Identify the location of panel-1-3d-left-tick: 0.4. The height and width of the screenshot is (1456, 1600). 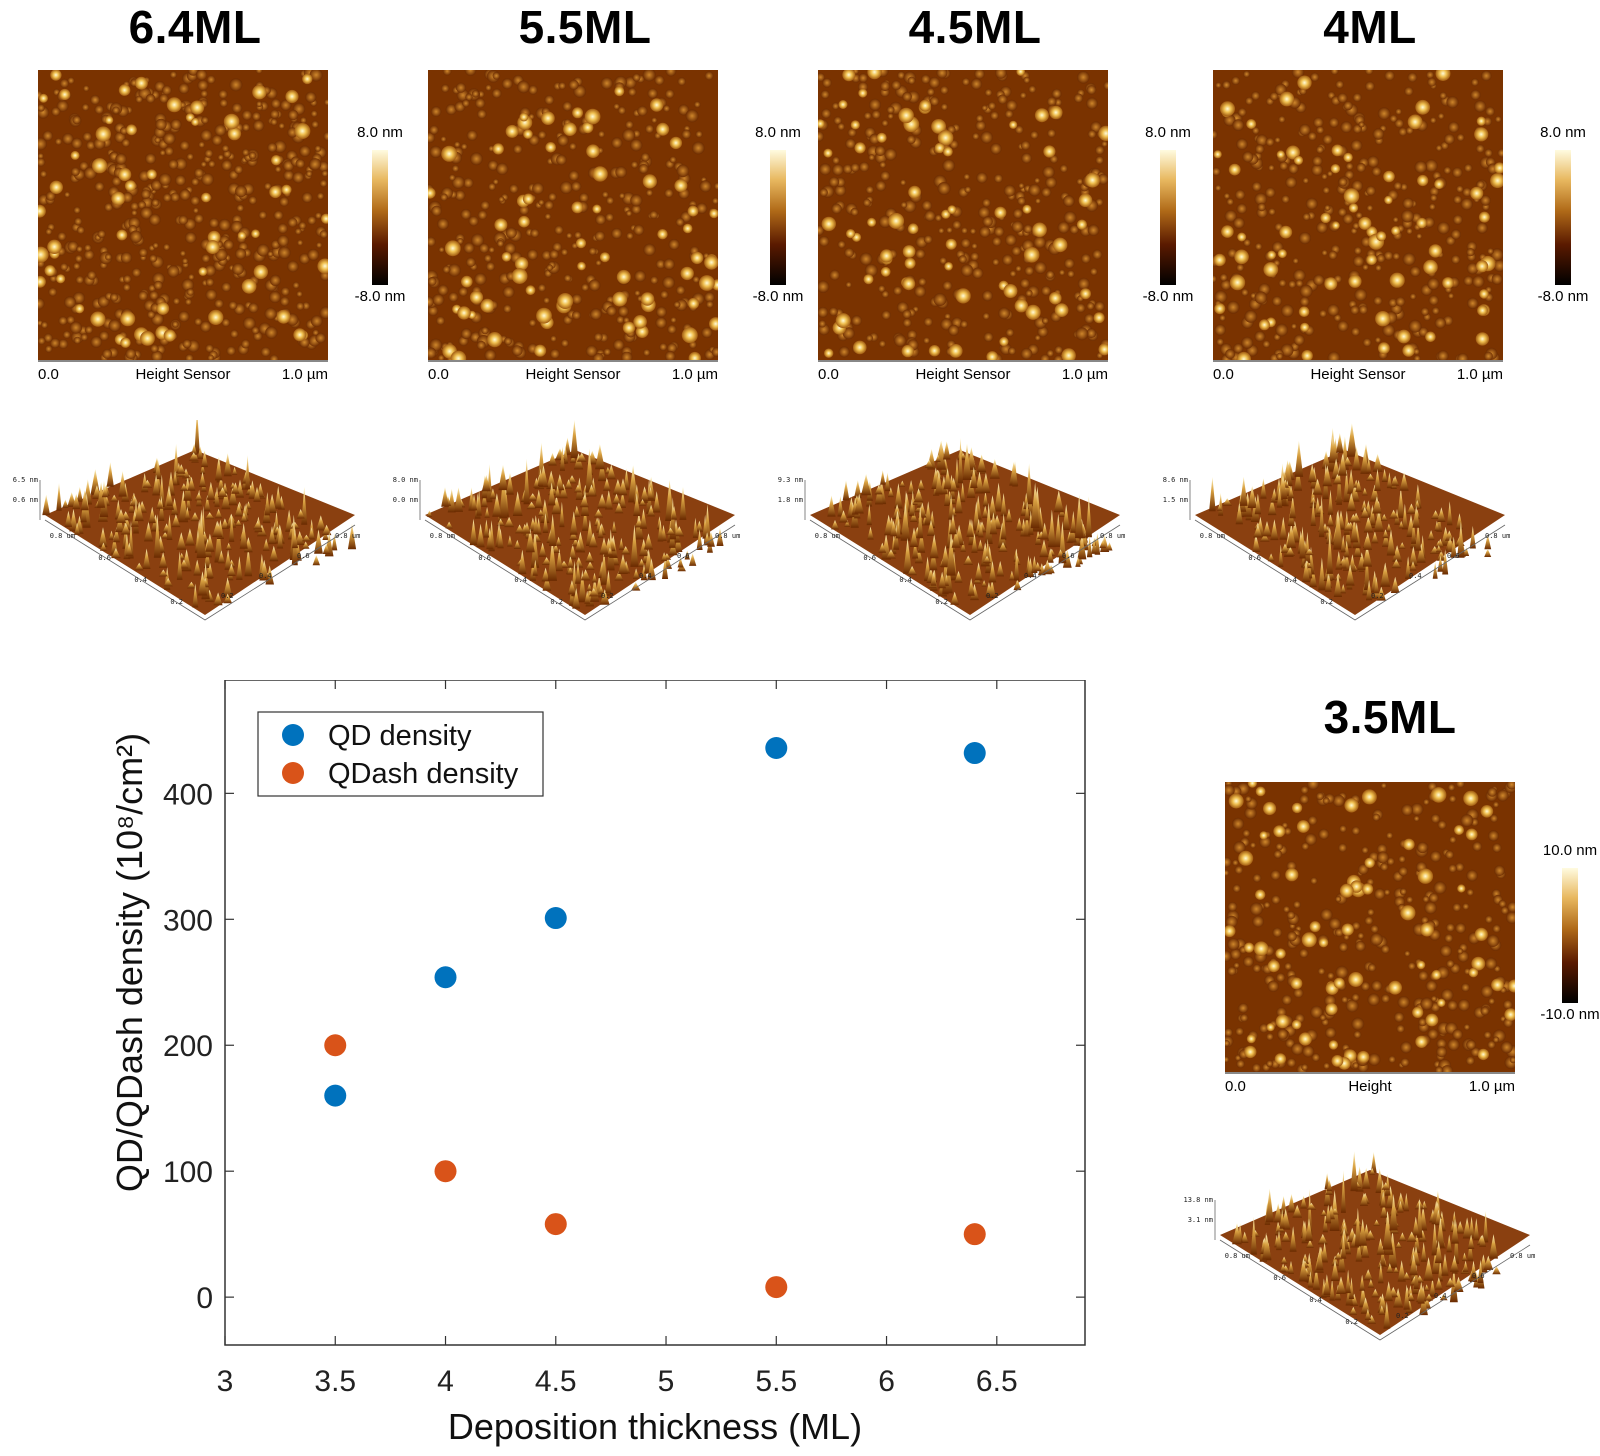
(520, 580).